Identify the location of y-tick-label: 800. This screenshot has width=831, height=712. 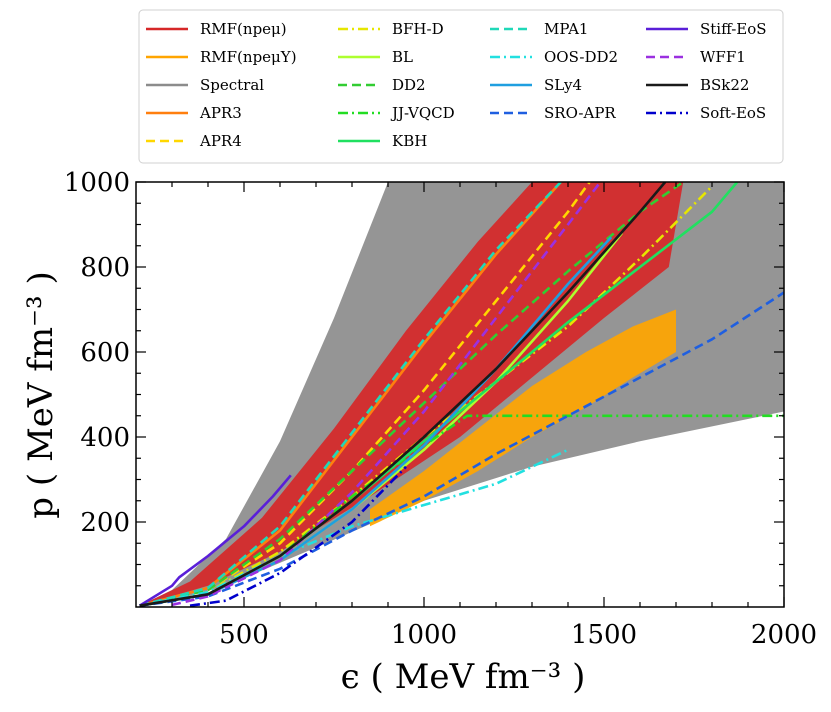
(105, 268).